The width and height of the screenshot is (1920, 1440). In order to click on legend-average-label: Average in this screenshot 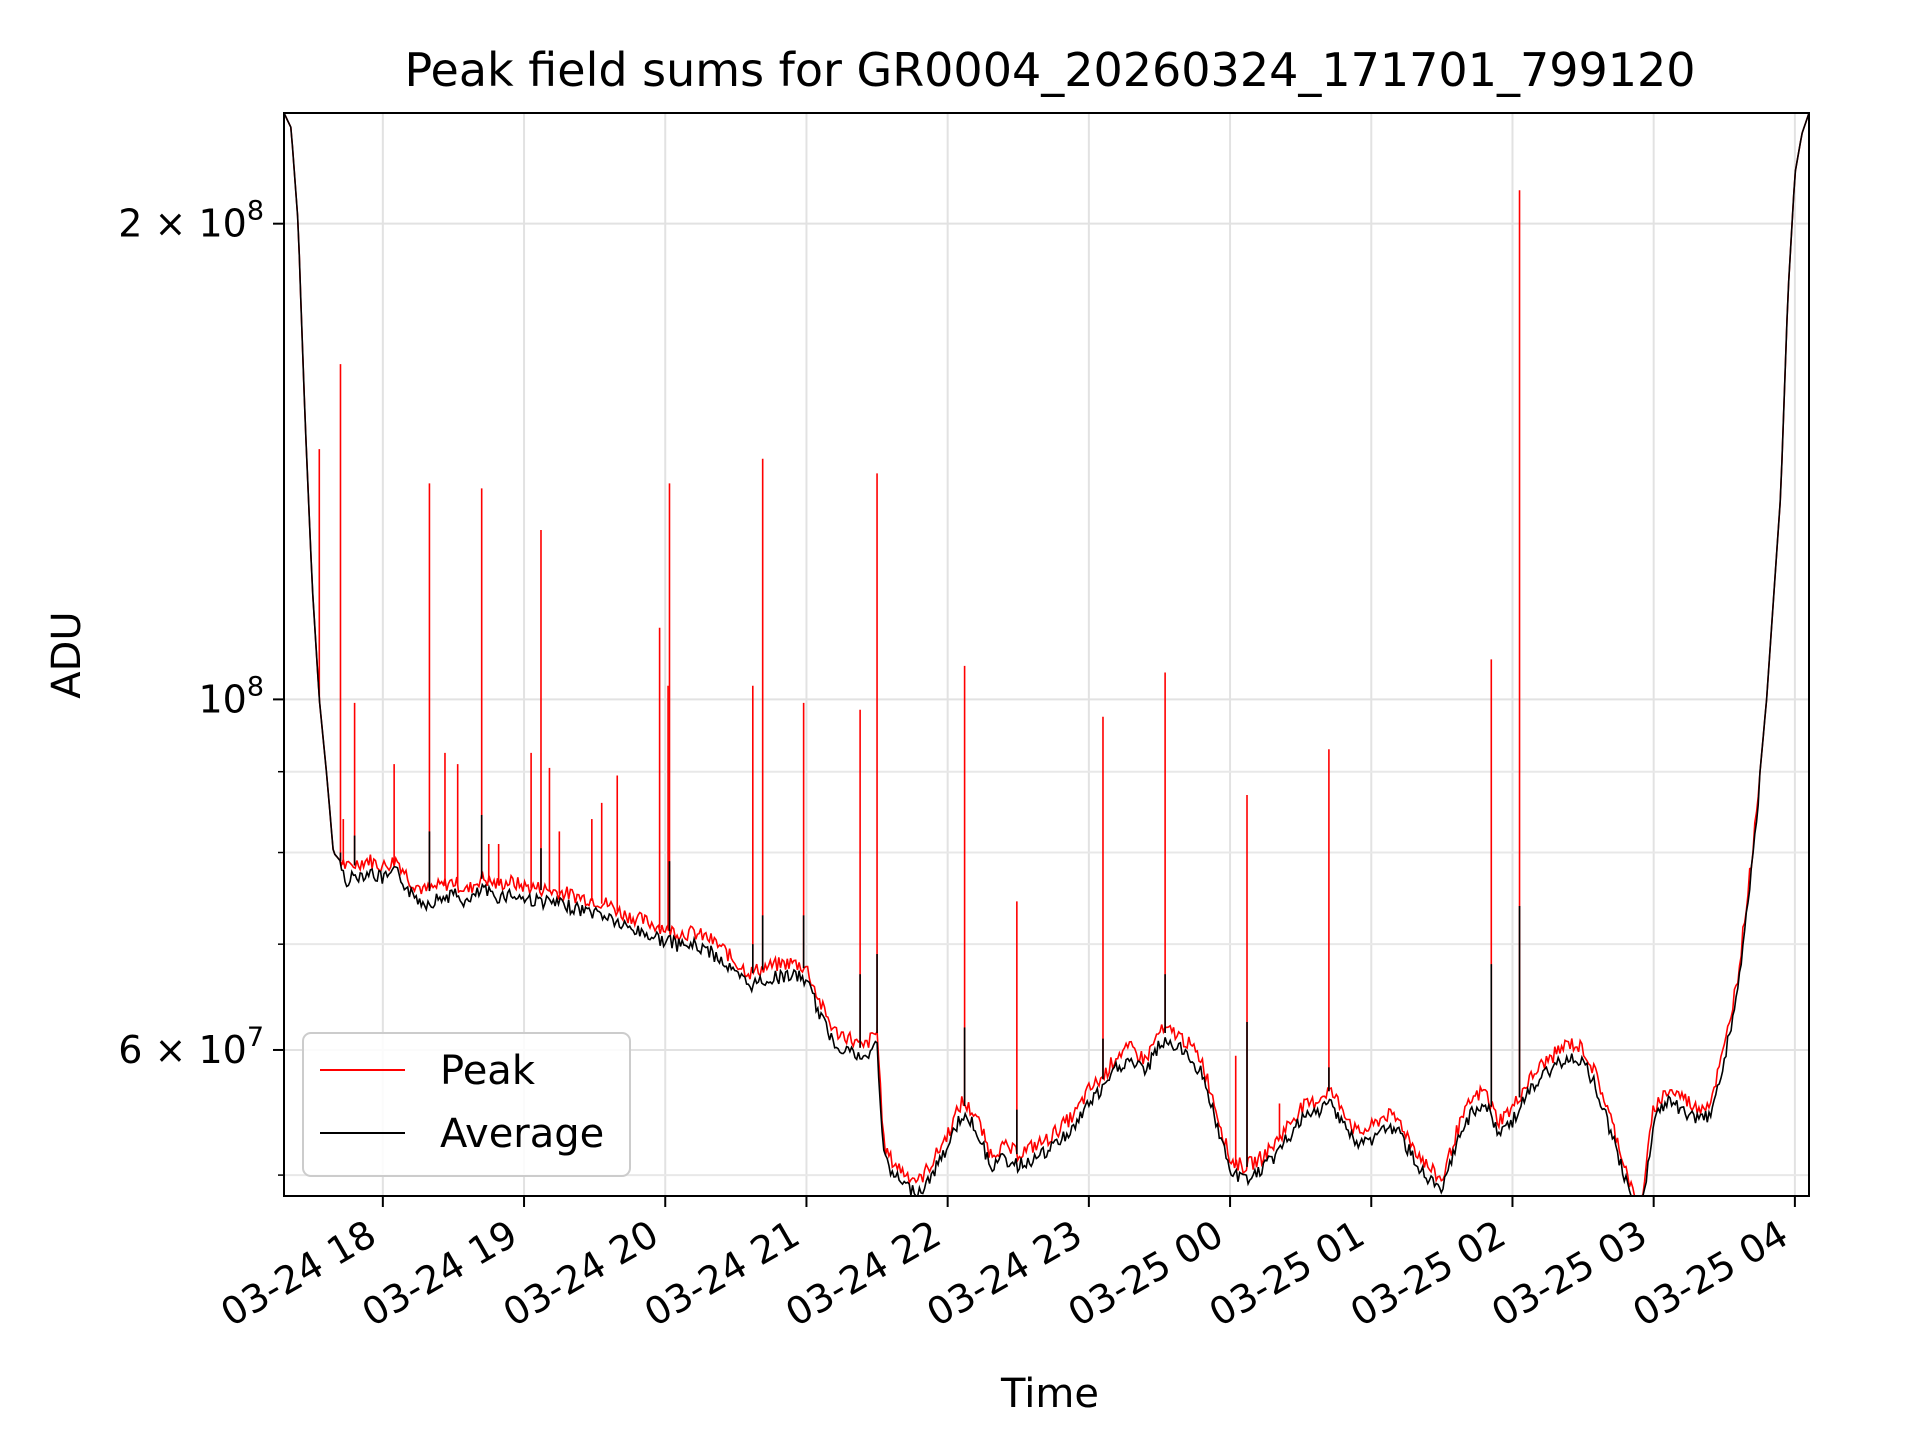, I will do `click(522, 1134)`.